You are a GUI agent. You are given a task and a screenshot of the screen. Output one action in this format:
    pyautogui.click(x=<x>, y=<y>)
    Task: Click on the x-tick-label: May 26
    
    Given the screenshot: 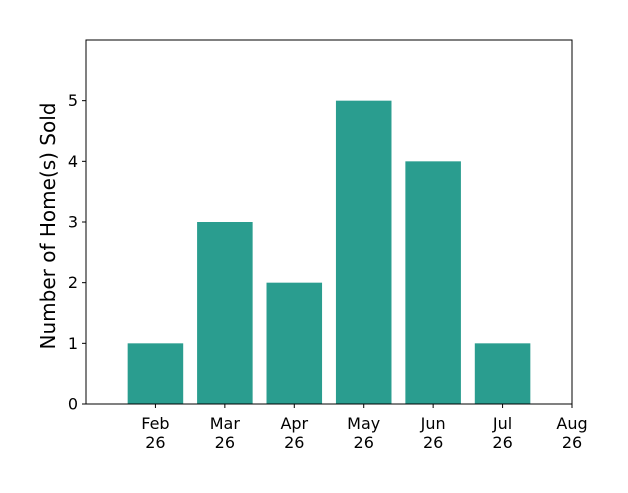 What is the action you would take?
    pyautogui.click(x=363, y=433)
    